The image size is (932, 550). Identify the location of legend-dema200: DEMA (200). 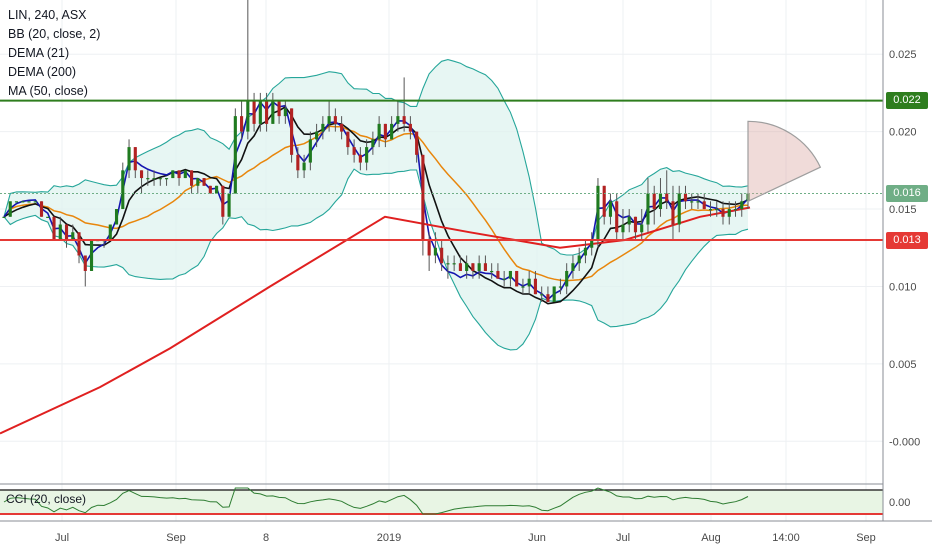
(42, 72).